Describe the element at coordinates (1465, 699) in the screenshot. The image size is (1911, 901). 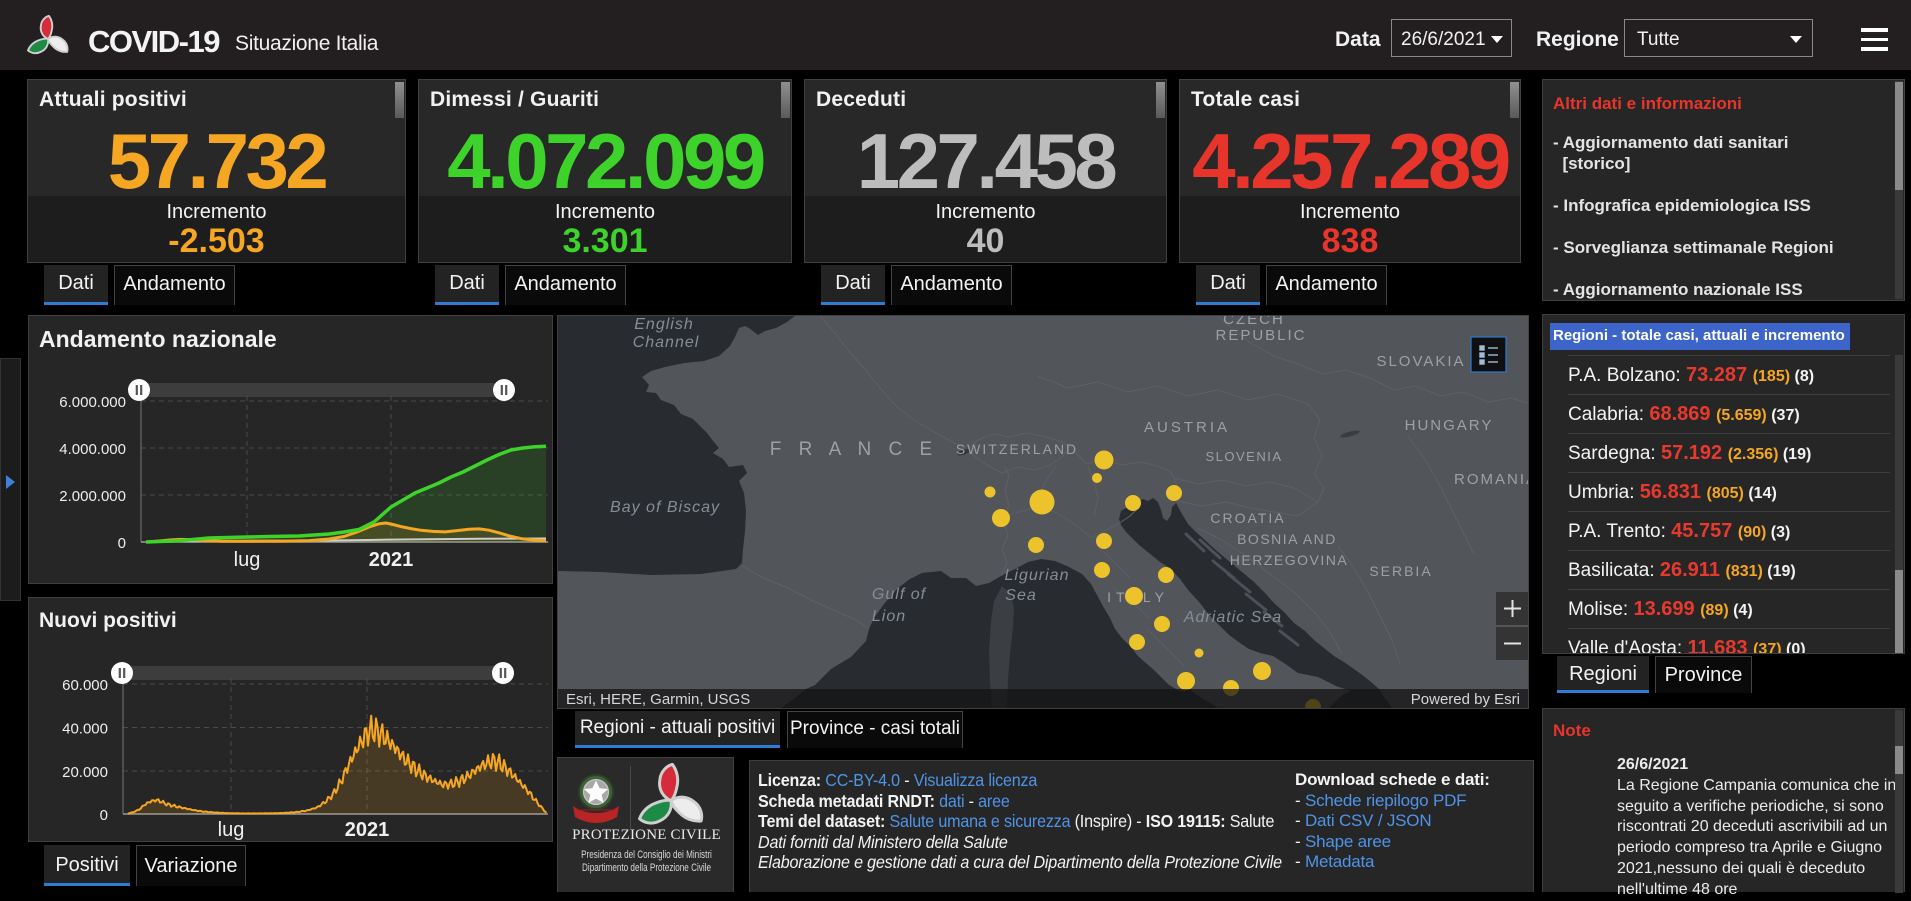
I see `svg-text: Powered by Esri` at that location.